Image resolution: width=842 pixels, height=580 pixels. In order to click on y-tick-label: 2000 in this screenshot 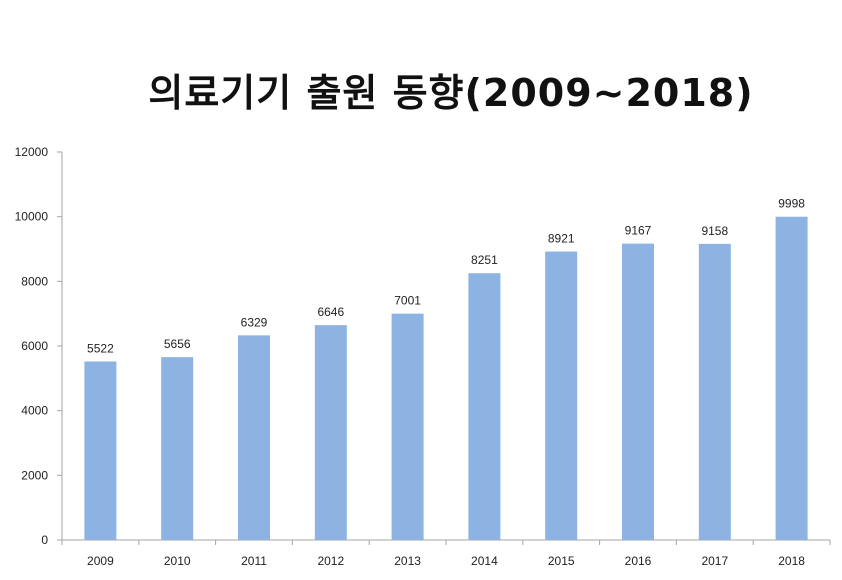, I will do `click(34, 475)`.